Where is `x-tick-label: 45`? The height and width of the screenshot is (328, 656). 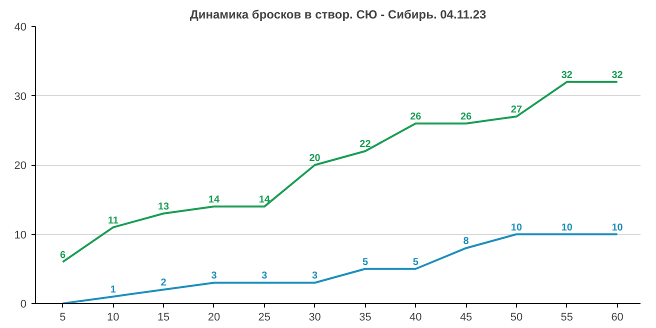
x-tick-label: 45 is located at coordinates (466, 318).